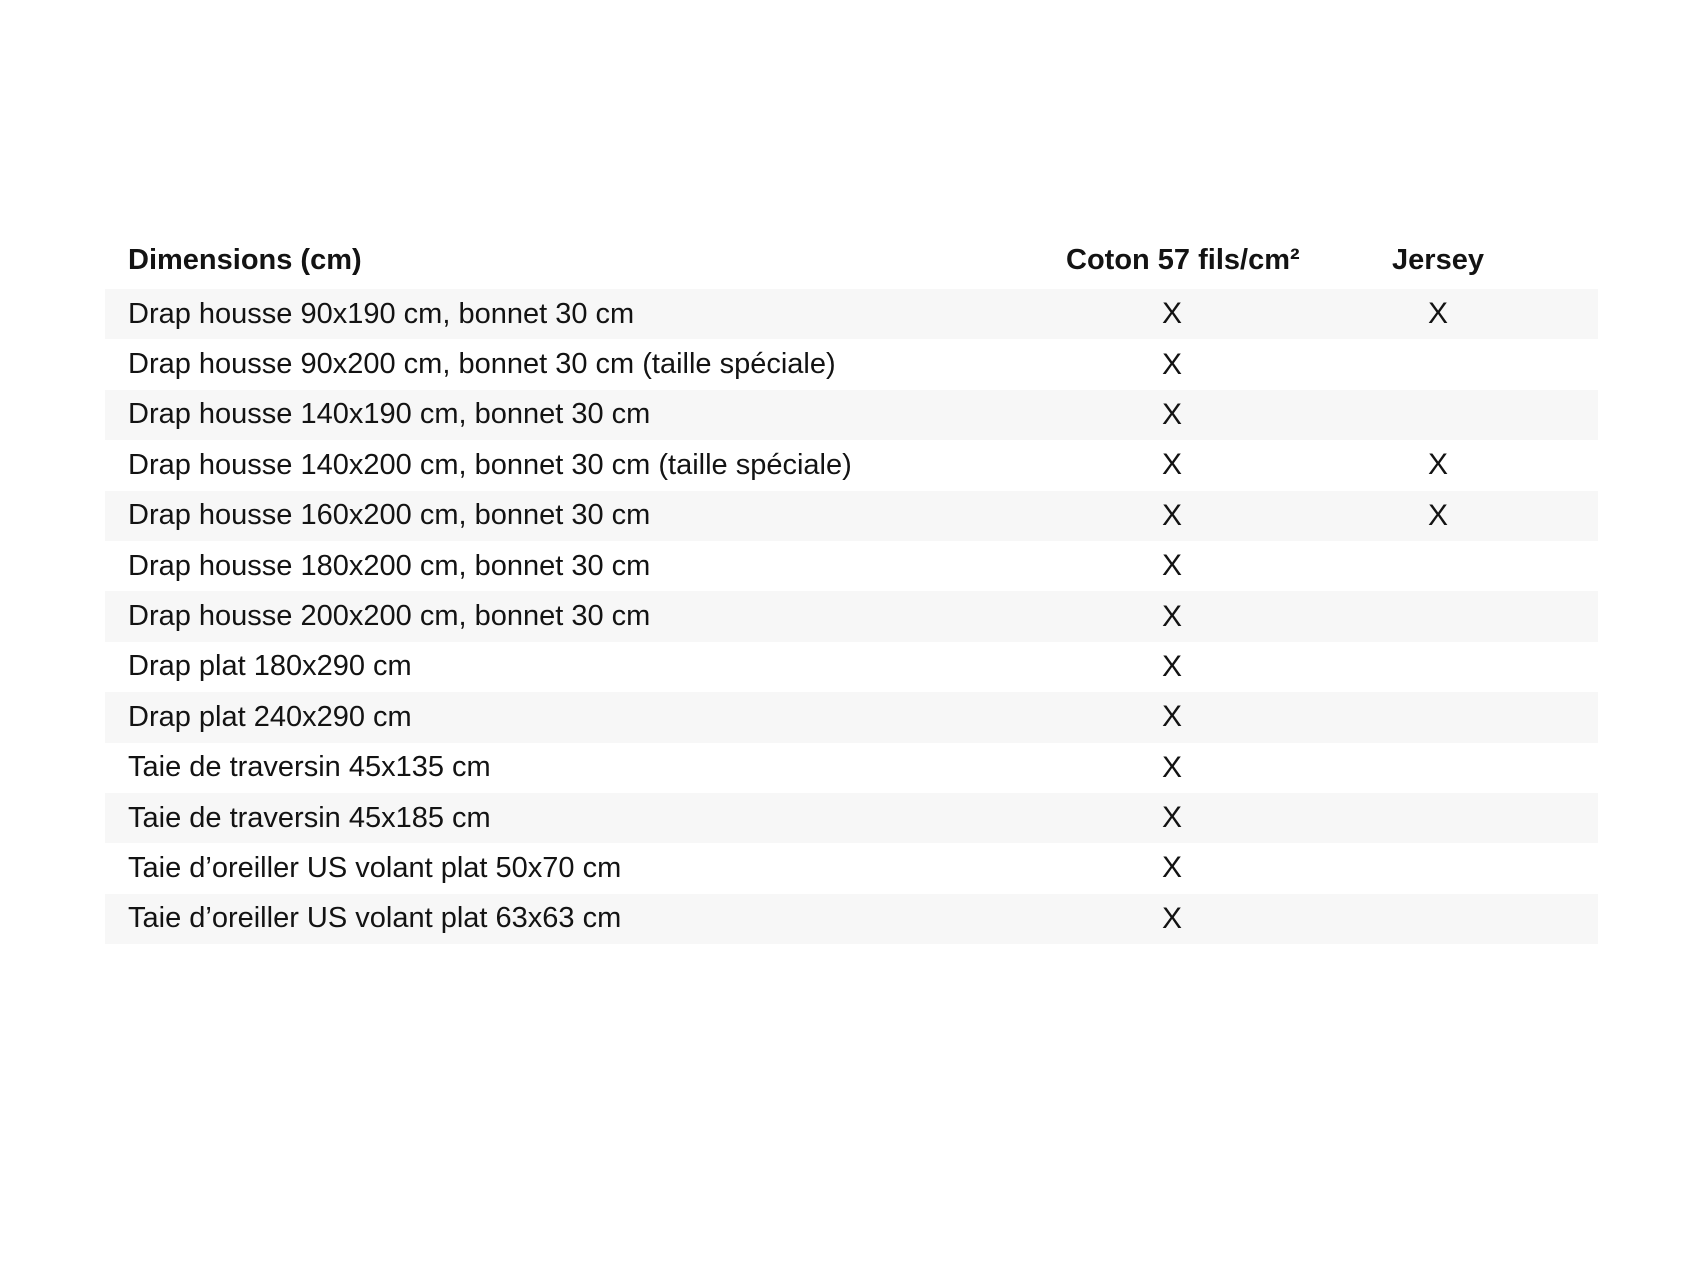  I want to click on row-dimension: Drap plat 240x290 cm, so click(270, 716).